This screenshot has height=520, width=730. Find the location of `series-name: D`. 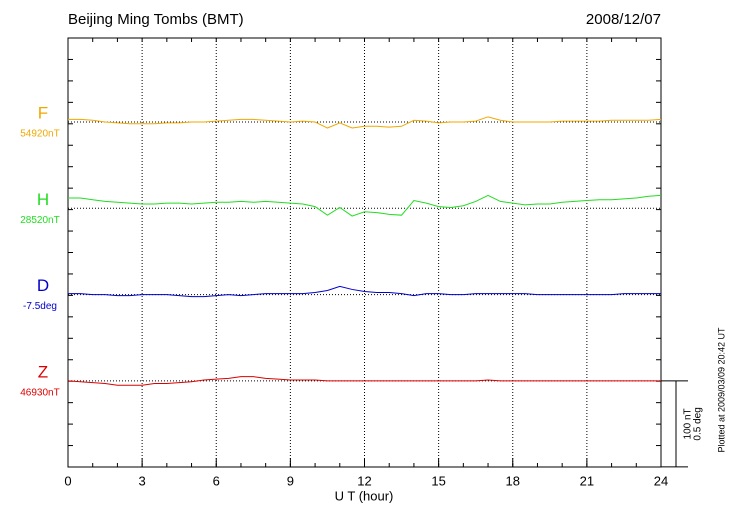

series-name: D is located at coordinates (43, 285).